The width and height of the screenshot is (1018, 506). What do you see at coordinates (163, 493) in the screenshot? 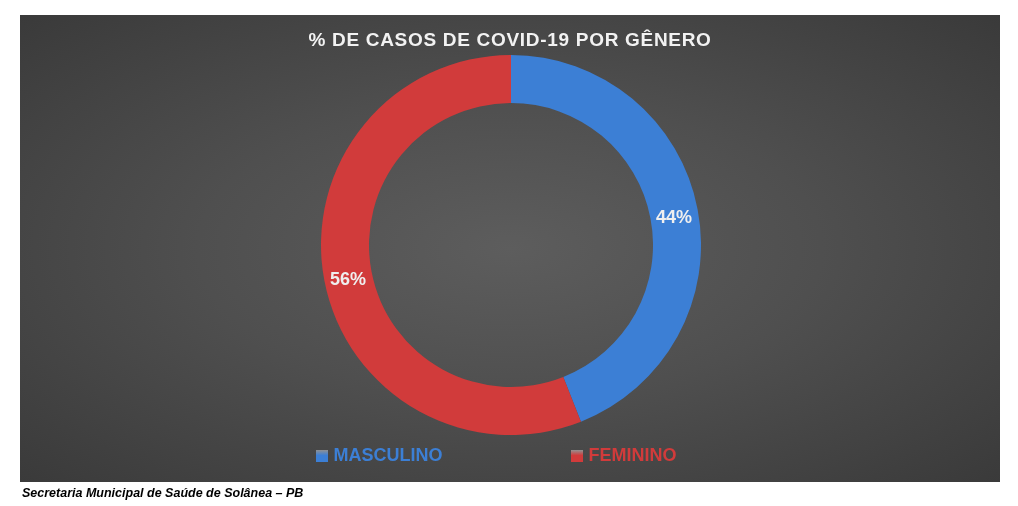
I see `text: Secretaria Municipal de Saúde de Solânea – PB` at bounding box center [163, 493].